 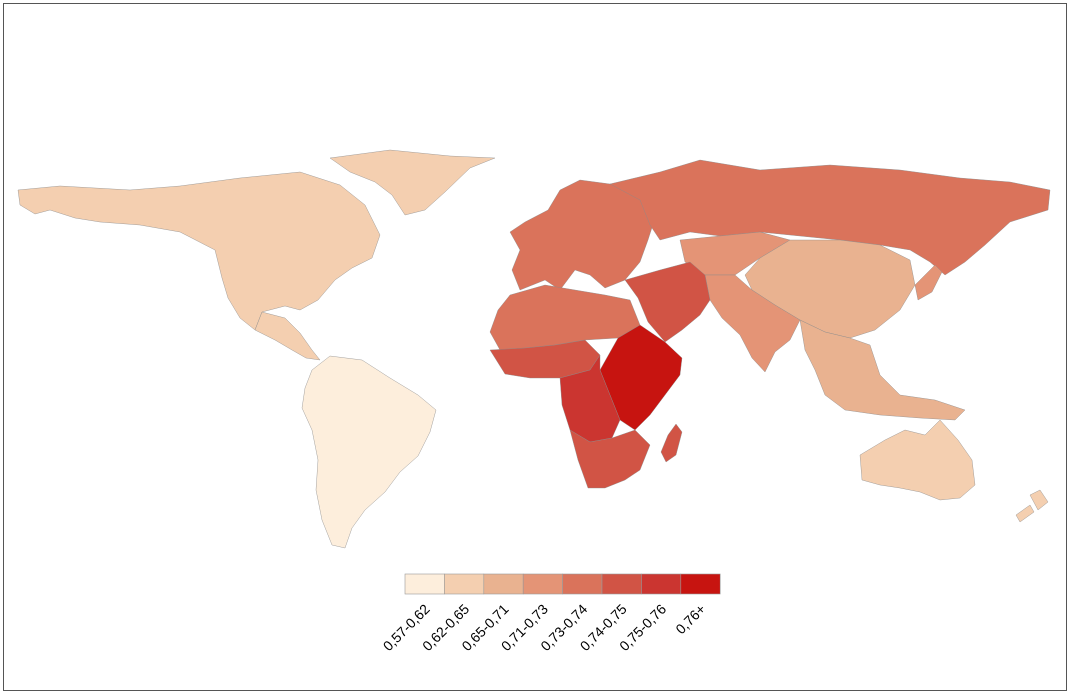 I want to click on region-central-africa, so click(x=590, y=398).